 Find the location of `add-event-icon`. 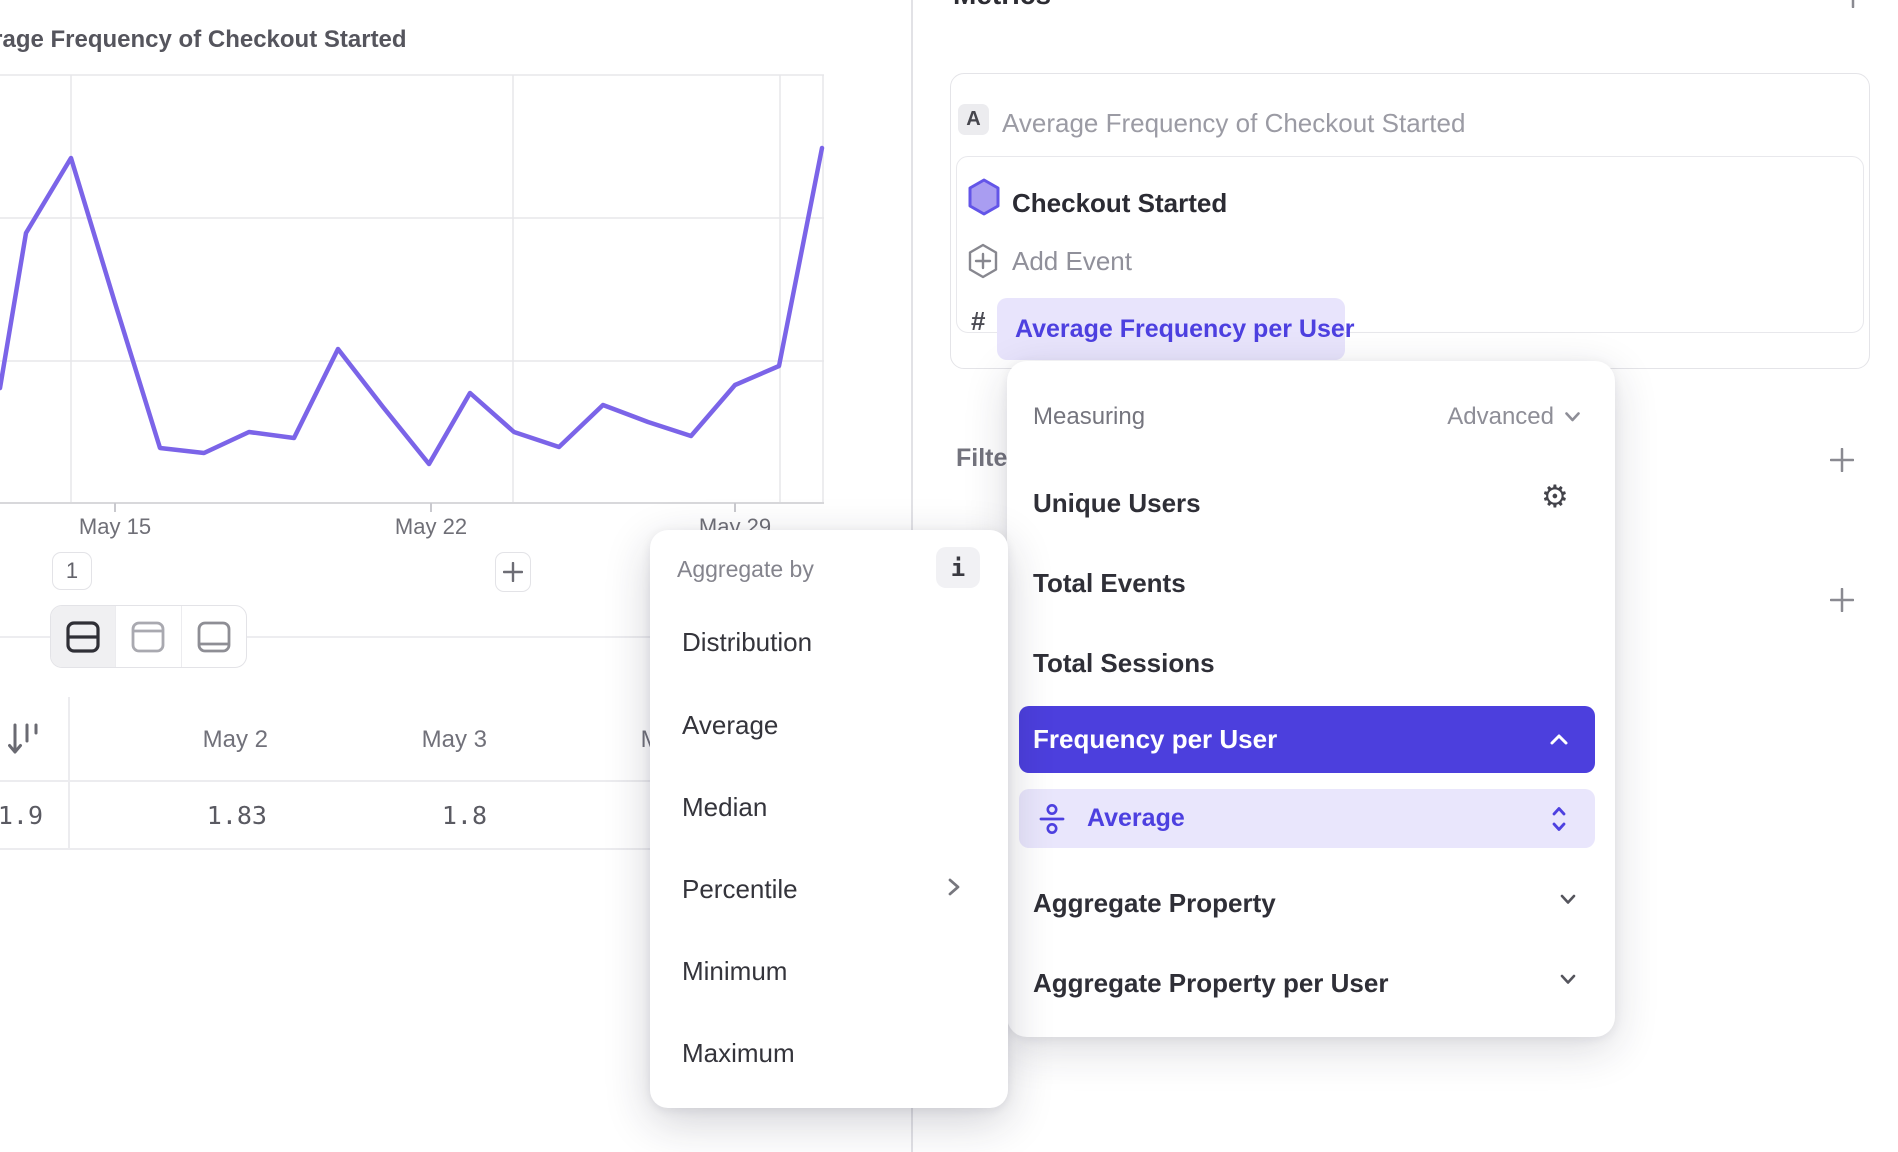

add-event-icon is located at coordinates (983, 261).